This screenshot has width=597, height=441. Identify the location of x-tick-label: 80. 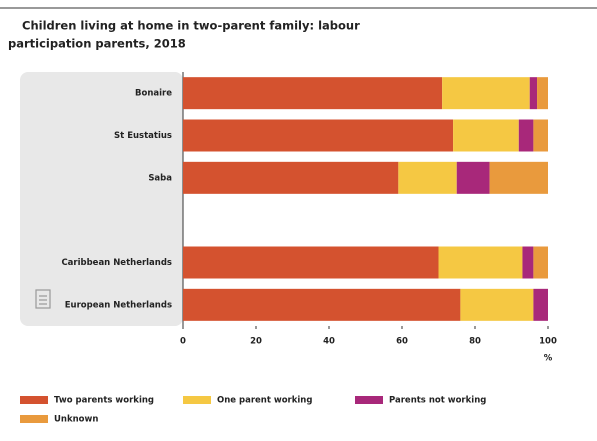
(475, 342).